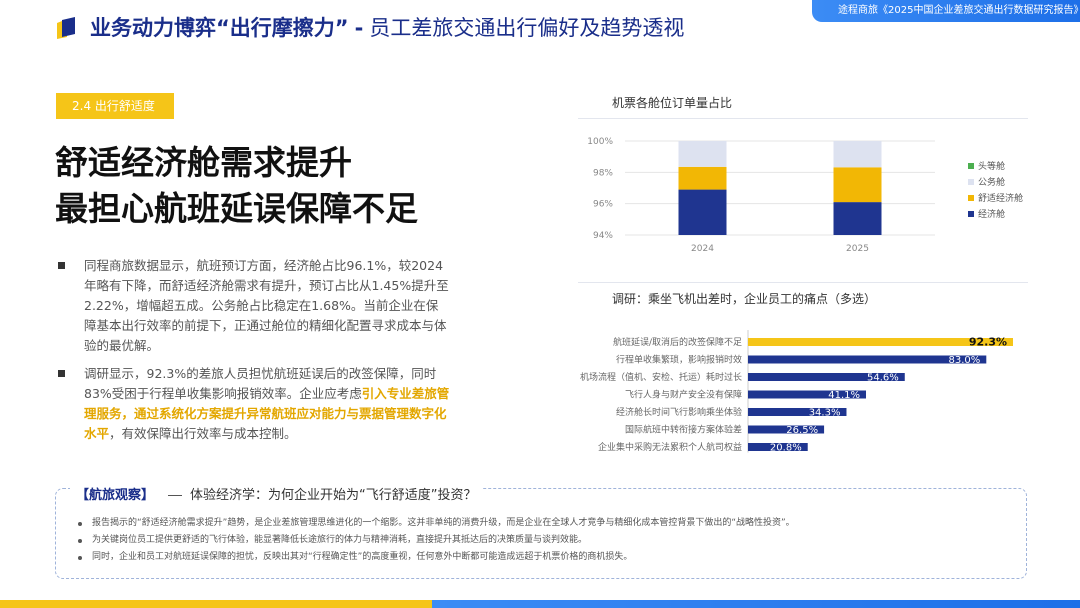 The height and width of the screenshot is (608, 1080). Describe the element at coordinates (857, 249) in the screenshot. I see `x-tick-label: 2025` at that location.